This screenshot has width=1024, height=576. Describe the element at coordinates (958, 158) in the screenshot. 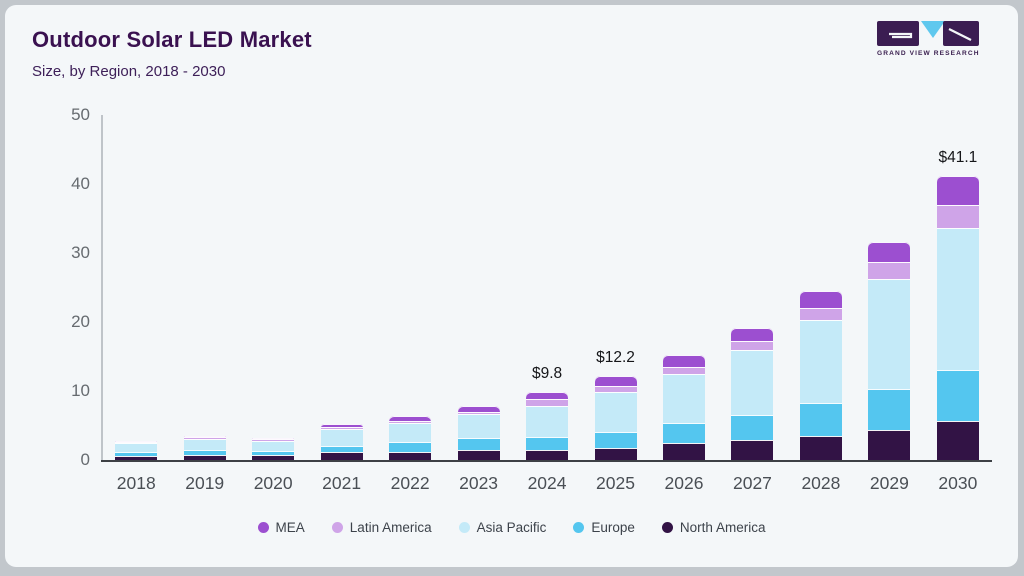

I see `bar-value-label: $41.1` at that location.